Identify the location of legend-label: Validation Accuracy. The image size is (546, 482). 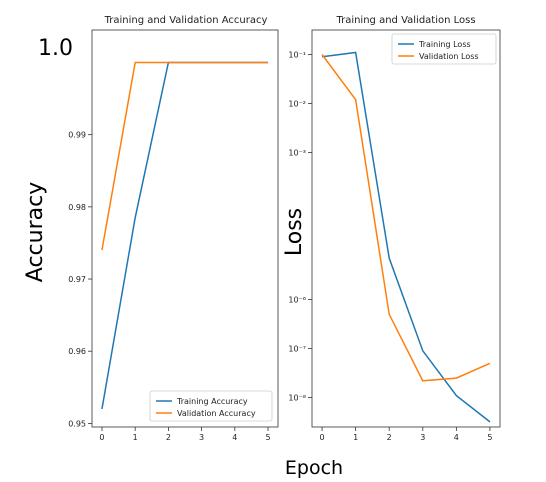
(216, 413).